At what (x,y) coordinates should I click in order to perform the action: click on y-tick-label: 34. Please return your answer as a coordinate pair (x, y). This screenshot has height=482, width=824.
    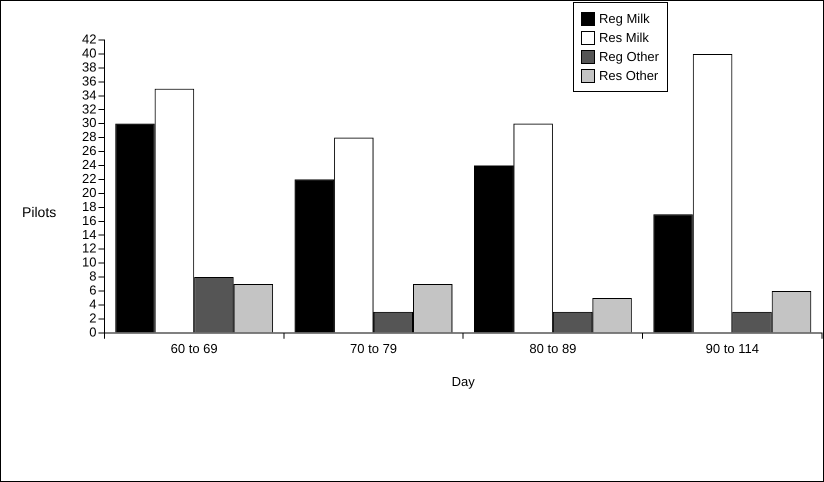
    Looking at the image, I should click on (89, 94).